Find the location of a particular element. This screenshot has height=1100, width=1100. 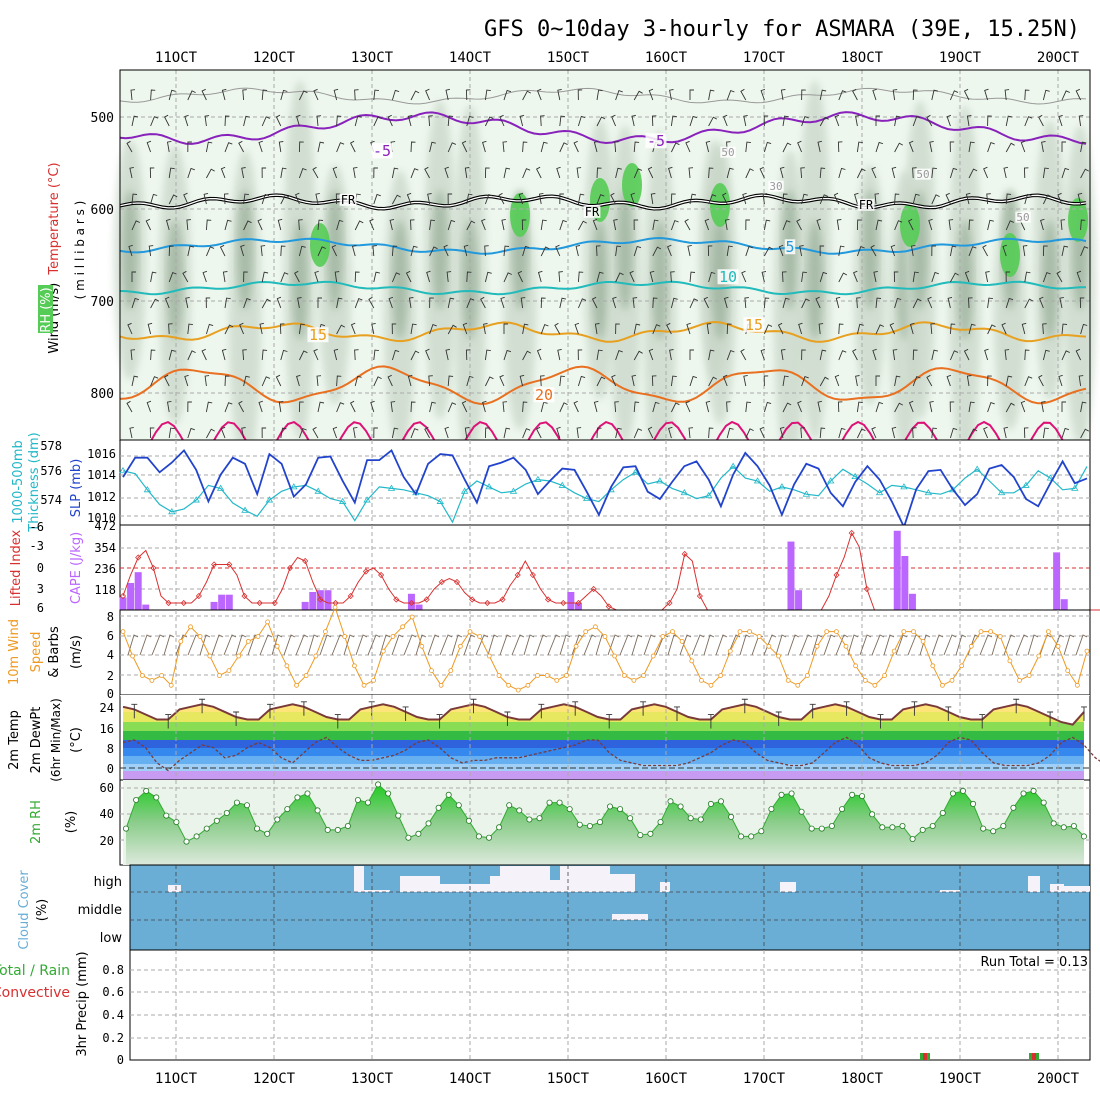

temp2m-label-3: (6hr Min/Max) is located at coordinates (56, 740).